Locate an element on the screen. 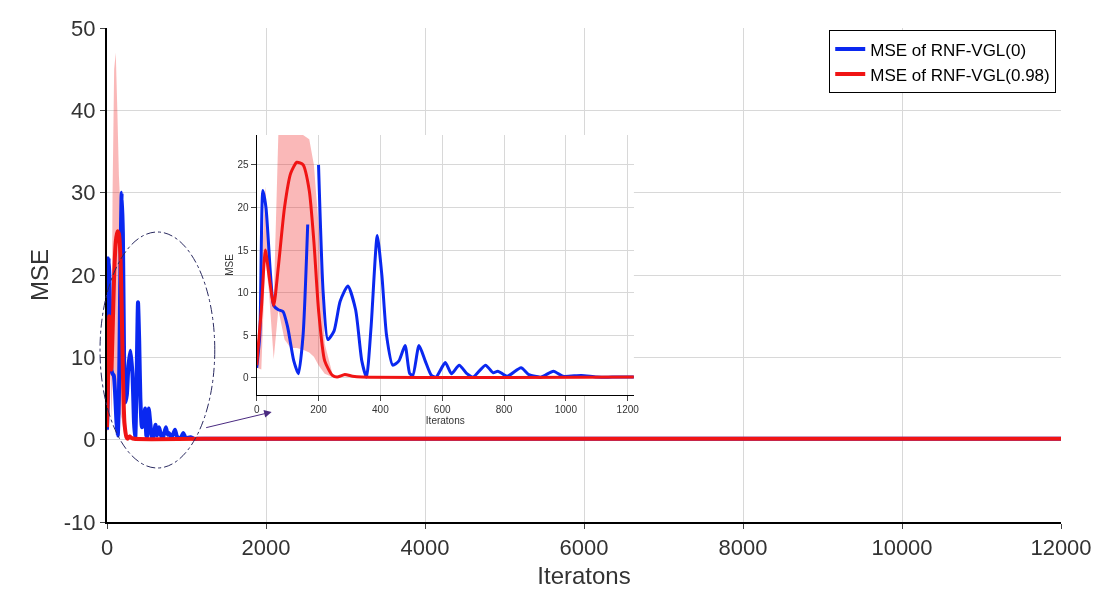 The width and height of the screenshot is (1104, 603). legend-label: MSE of RNF-VGL(0) is located at coordinates (948, 50).